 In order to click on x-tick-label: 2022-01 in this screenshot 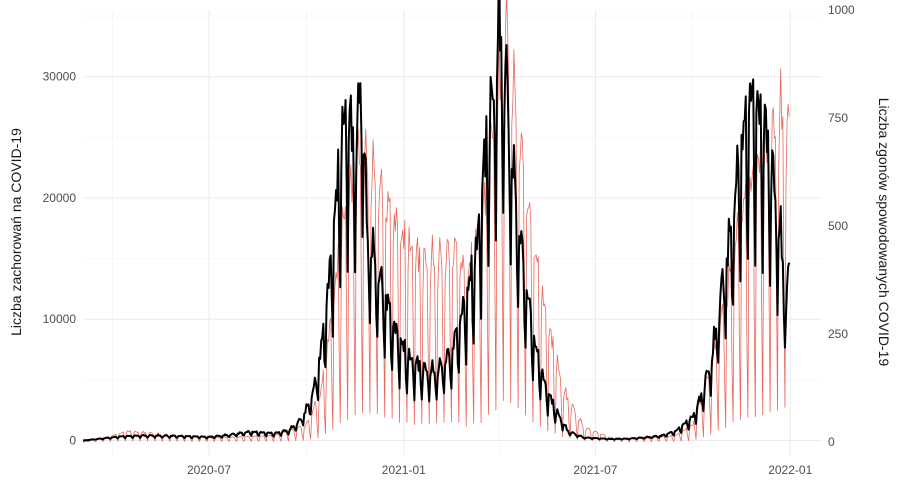, I will do `click(790, 470)`.